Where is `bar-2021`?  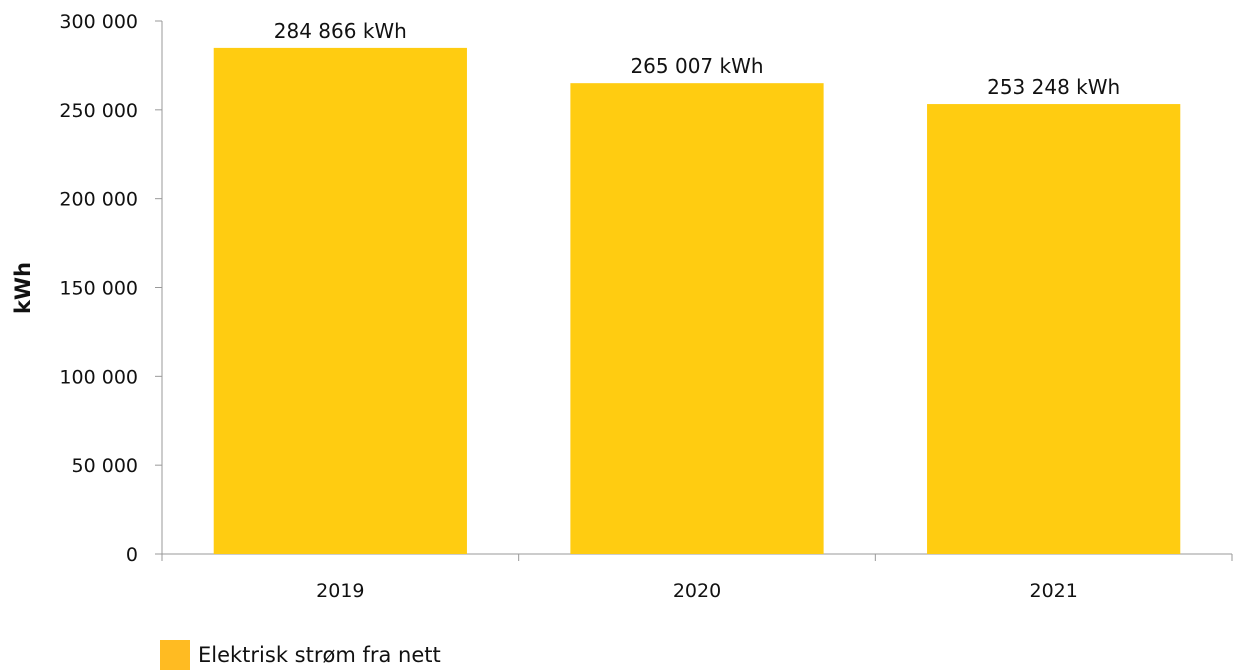
bar-2021 is located at coordinates (1054, 329).